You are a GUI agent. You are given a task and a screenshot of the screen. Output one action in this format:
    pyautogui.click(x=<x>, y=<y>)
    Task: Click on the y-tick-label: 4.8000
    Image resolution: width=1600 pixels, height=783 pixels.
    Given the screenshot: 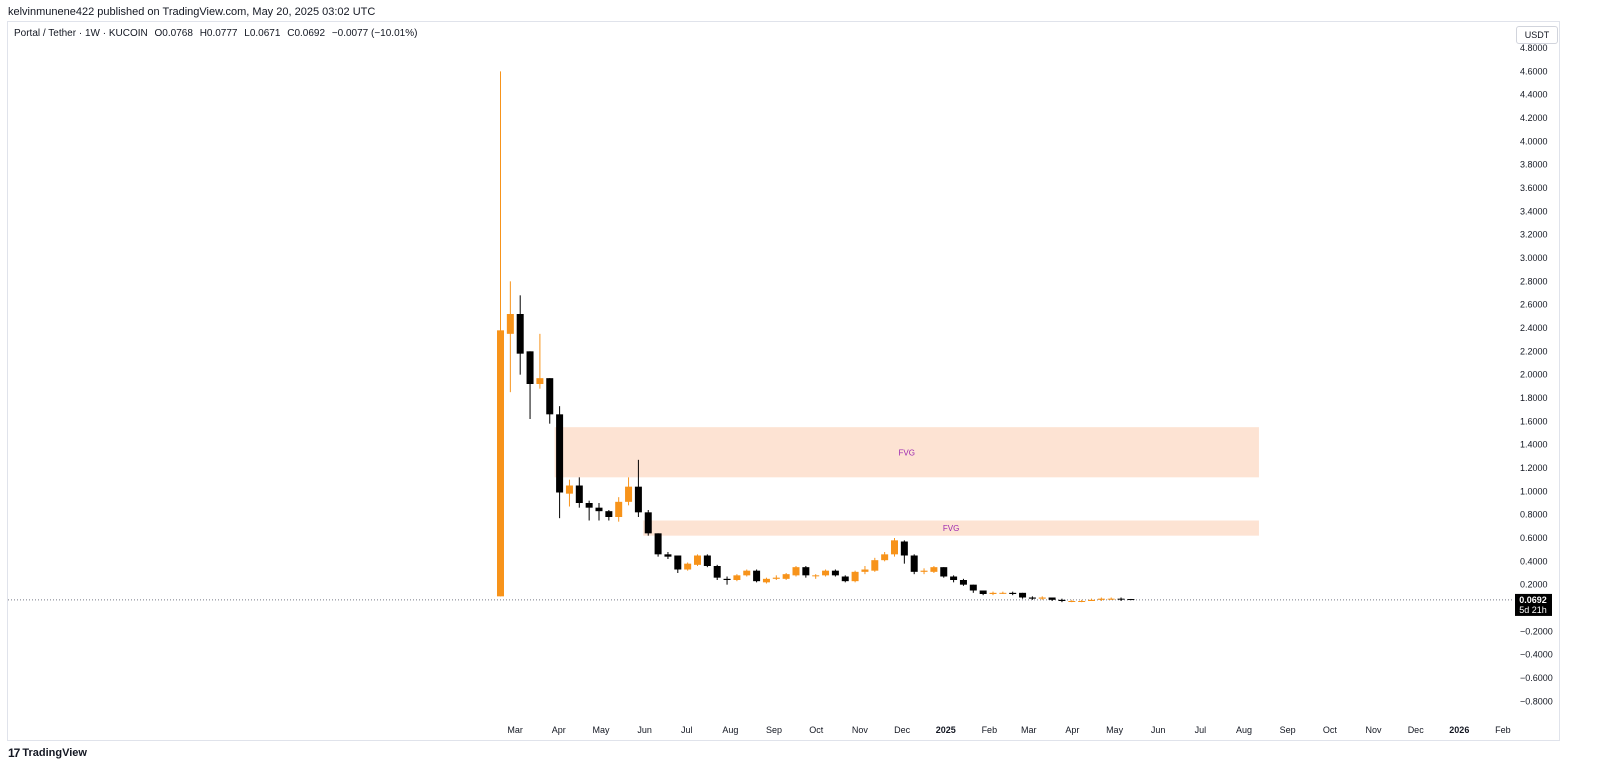 What is the action you would take?
    pyautogui.click(x=1534, y=48)
    